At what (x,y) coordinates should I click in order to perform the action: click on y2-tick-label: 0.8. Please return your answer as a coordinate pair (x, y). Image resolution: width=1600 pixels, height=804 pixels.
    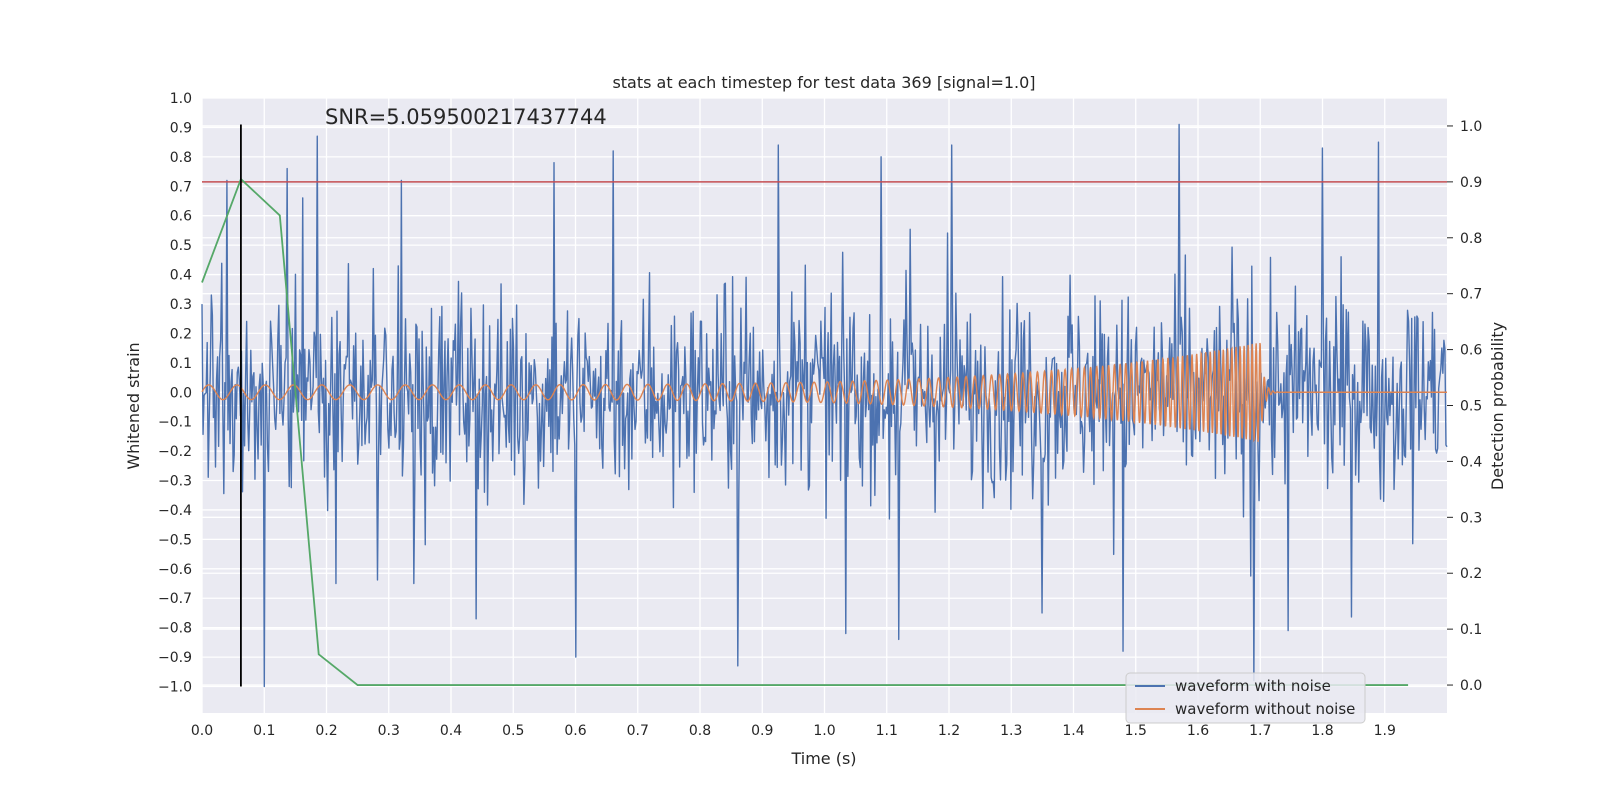
    Looking at the image, I should click on (1471, 239).